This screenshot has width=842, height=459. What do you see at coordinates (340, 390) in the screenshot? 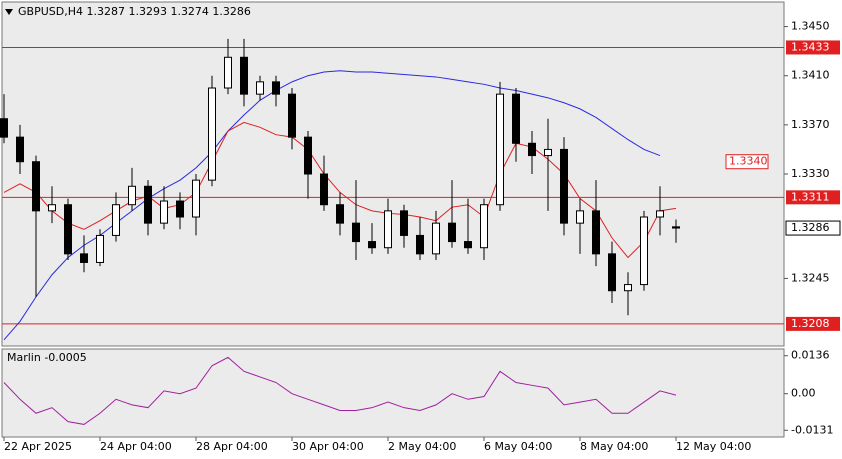
I see `indicator-line` at bounding box center [340, 390].